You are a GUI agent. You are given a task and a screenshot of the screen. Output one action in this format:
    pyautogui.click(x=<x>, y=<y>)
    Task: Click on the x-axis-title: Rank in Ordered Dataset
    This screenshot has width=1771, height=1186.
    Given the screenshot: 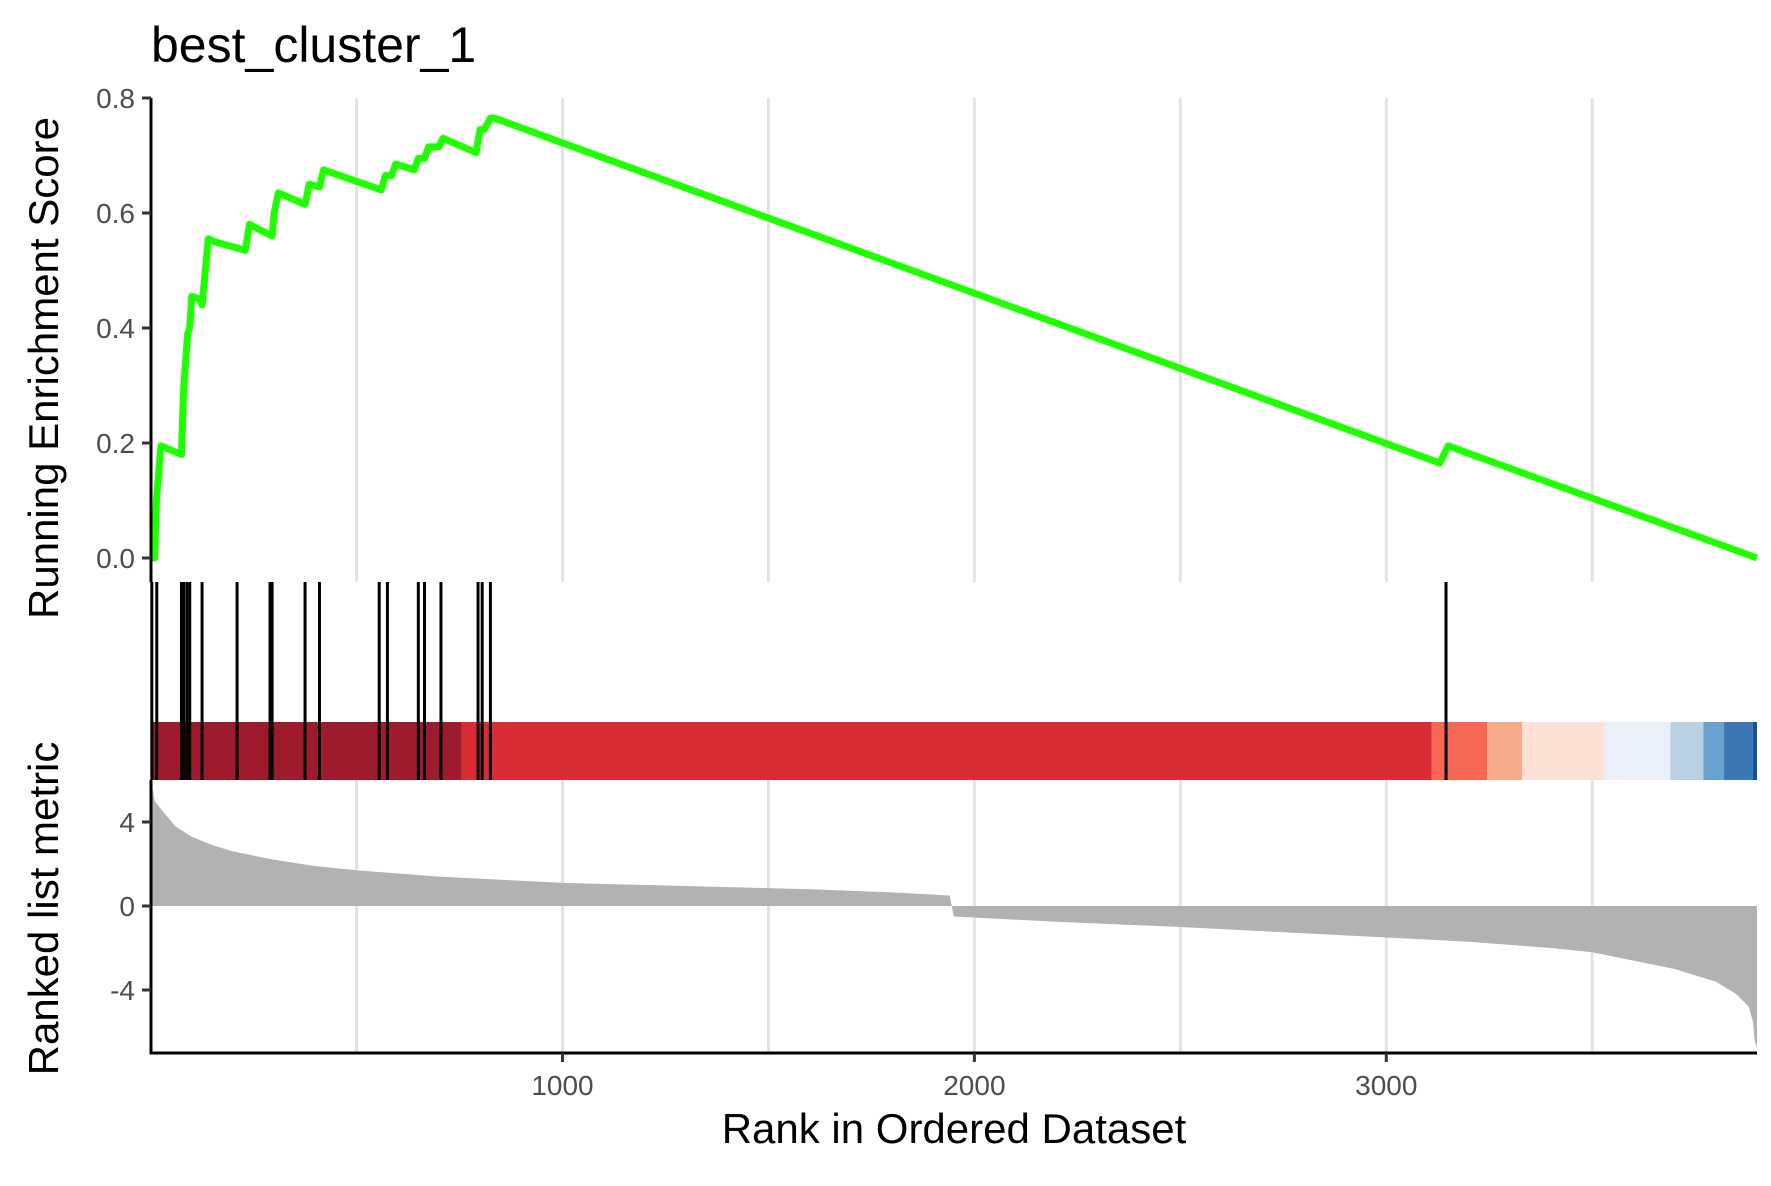 What is the action you would take?
    pyautogui.click(x=954, y=1128)
    